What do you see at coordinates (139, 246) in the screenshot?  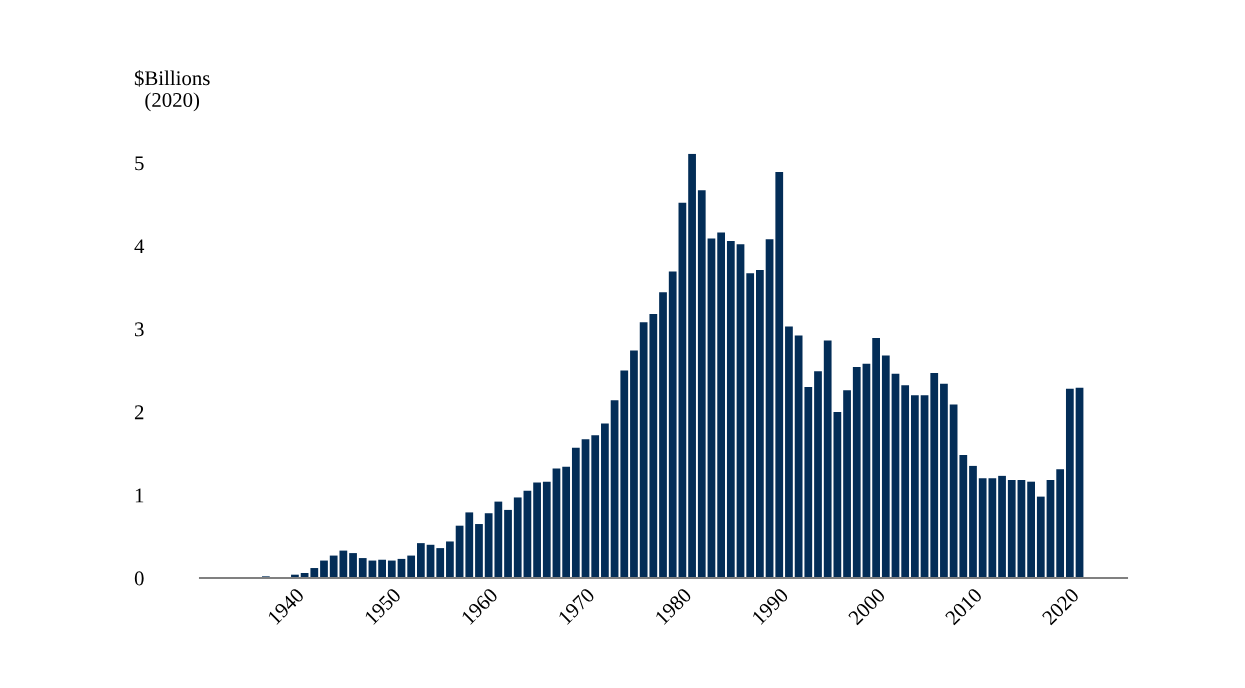 I see `y-tick-label: 4` at bounding box center [139, 246].